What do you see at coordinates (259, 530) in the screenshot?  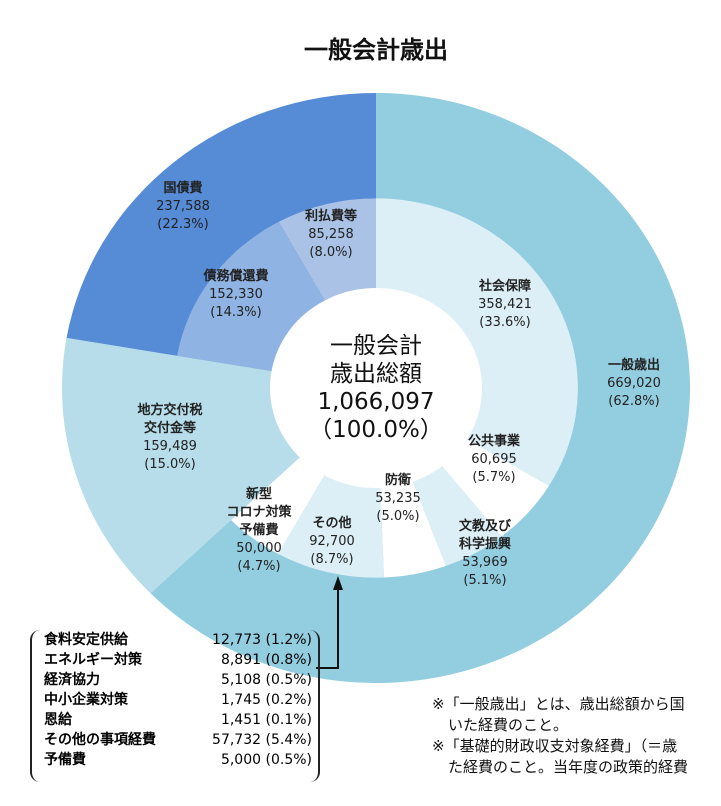 I see `label-covid-reserve: 新型 コロナ対策 予備費 50,000 (4.7%)` at bounding box center [259, 530].